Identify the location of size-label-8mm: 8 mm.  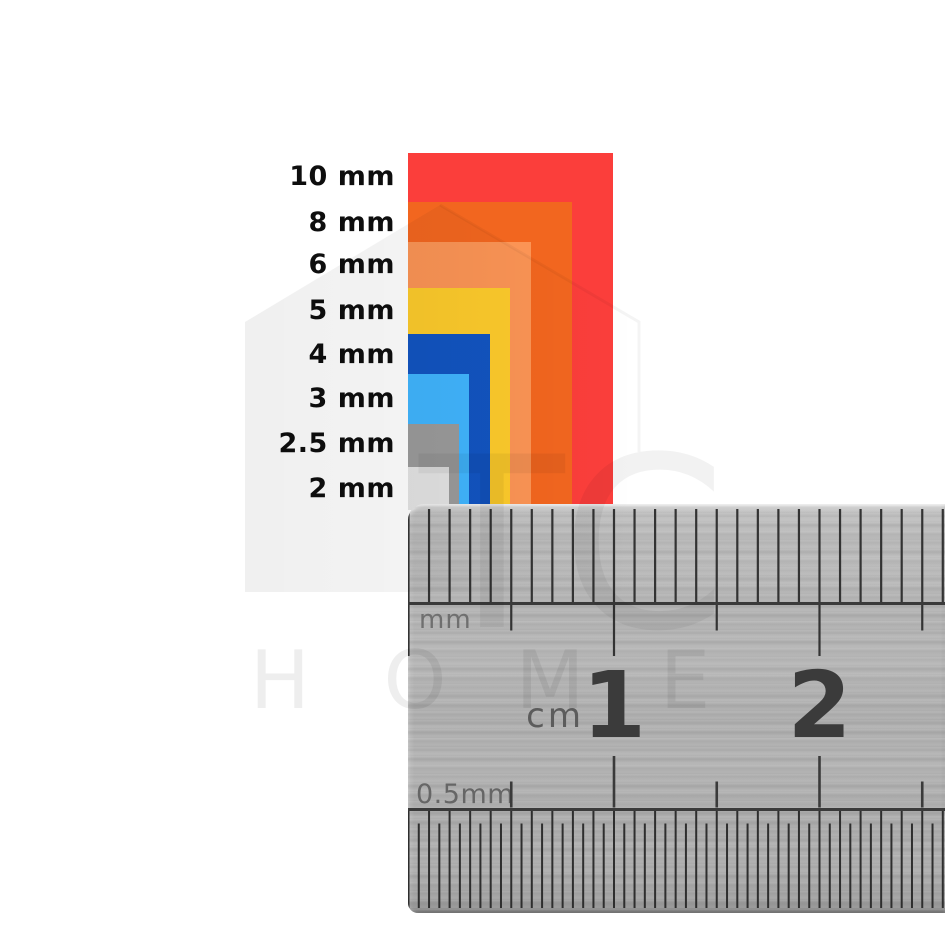
(351, 222).